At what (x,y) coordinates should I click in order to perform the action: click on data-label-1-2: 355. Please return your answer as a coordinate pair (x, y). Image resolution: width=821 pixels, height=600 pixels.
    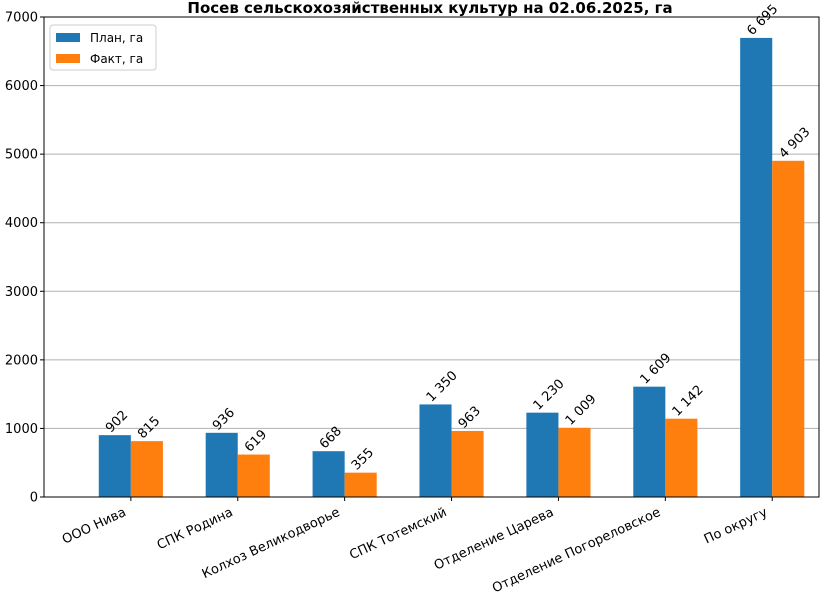
    Looking at the image, I should click on (363, 459).